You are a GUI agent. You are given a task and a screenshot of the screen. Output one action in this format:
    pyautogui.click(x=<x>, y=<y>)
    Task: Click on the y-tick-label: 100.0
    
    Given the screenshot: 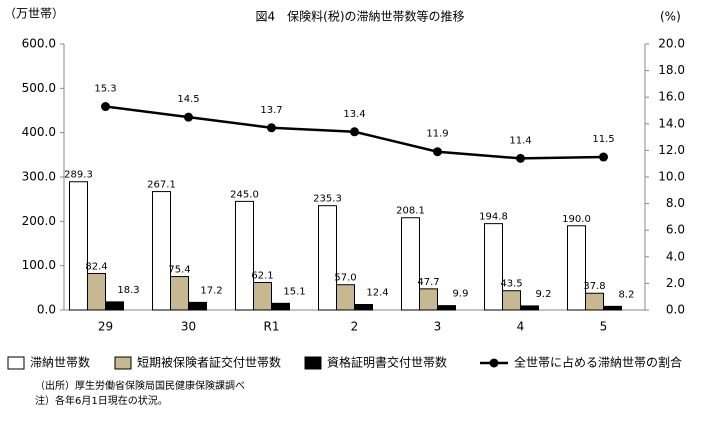 What is the action you would take?
    pyautogui.click(x=39, y=265)
    